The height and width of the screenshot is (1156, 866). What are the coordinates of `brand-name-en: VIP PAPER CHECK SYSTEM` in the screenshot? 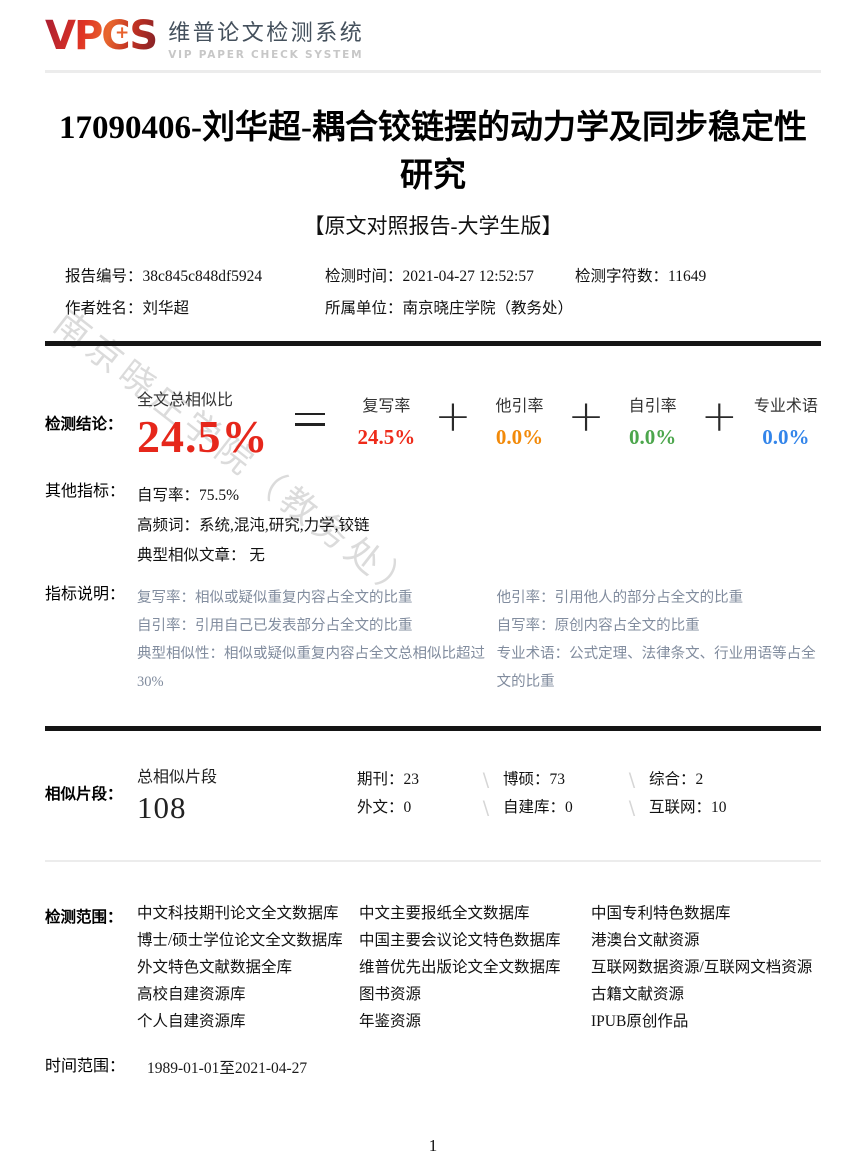 It's located at (266, 55).